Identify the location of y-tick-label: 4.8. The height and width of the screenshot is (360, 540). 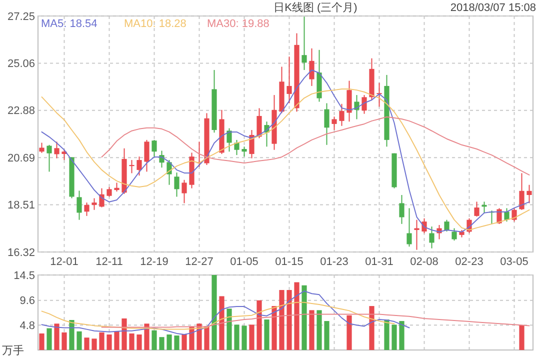
(27, 326).